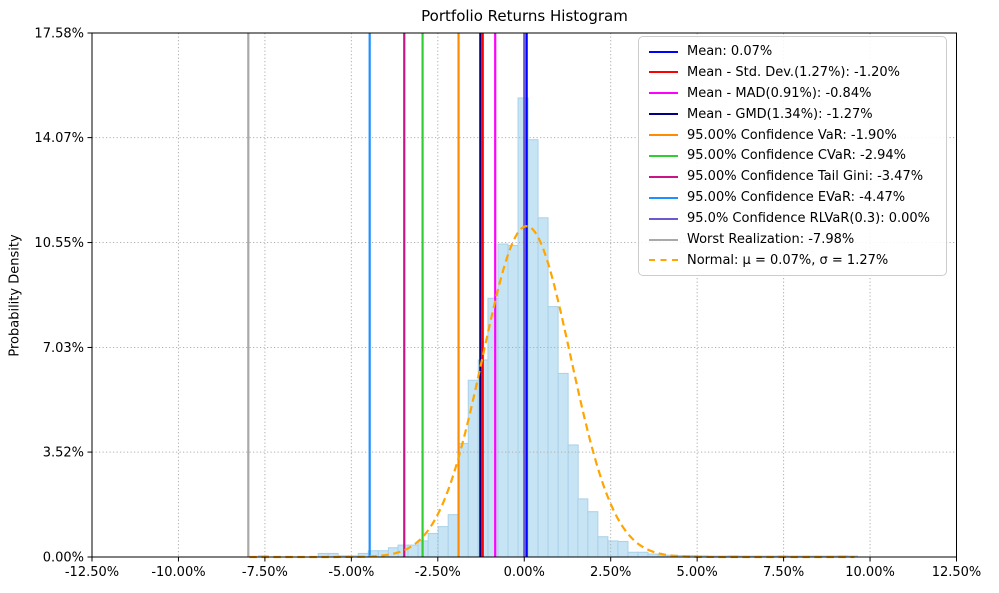  I want to click on legend-swatch-mean, so click(663, 51).